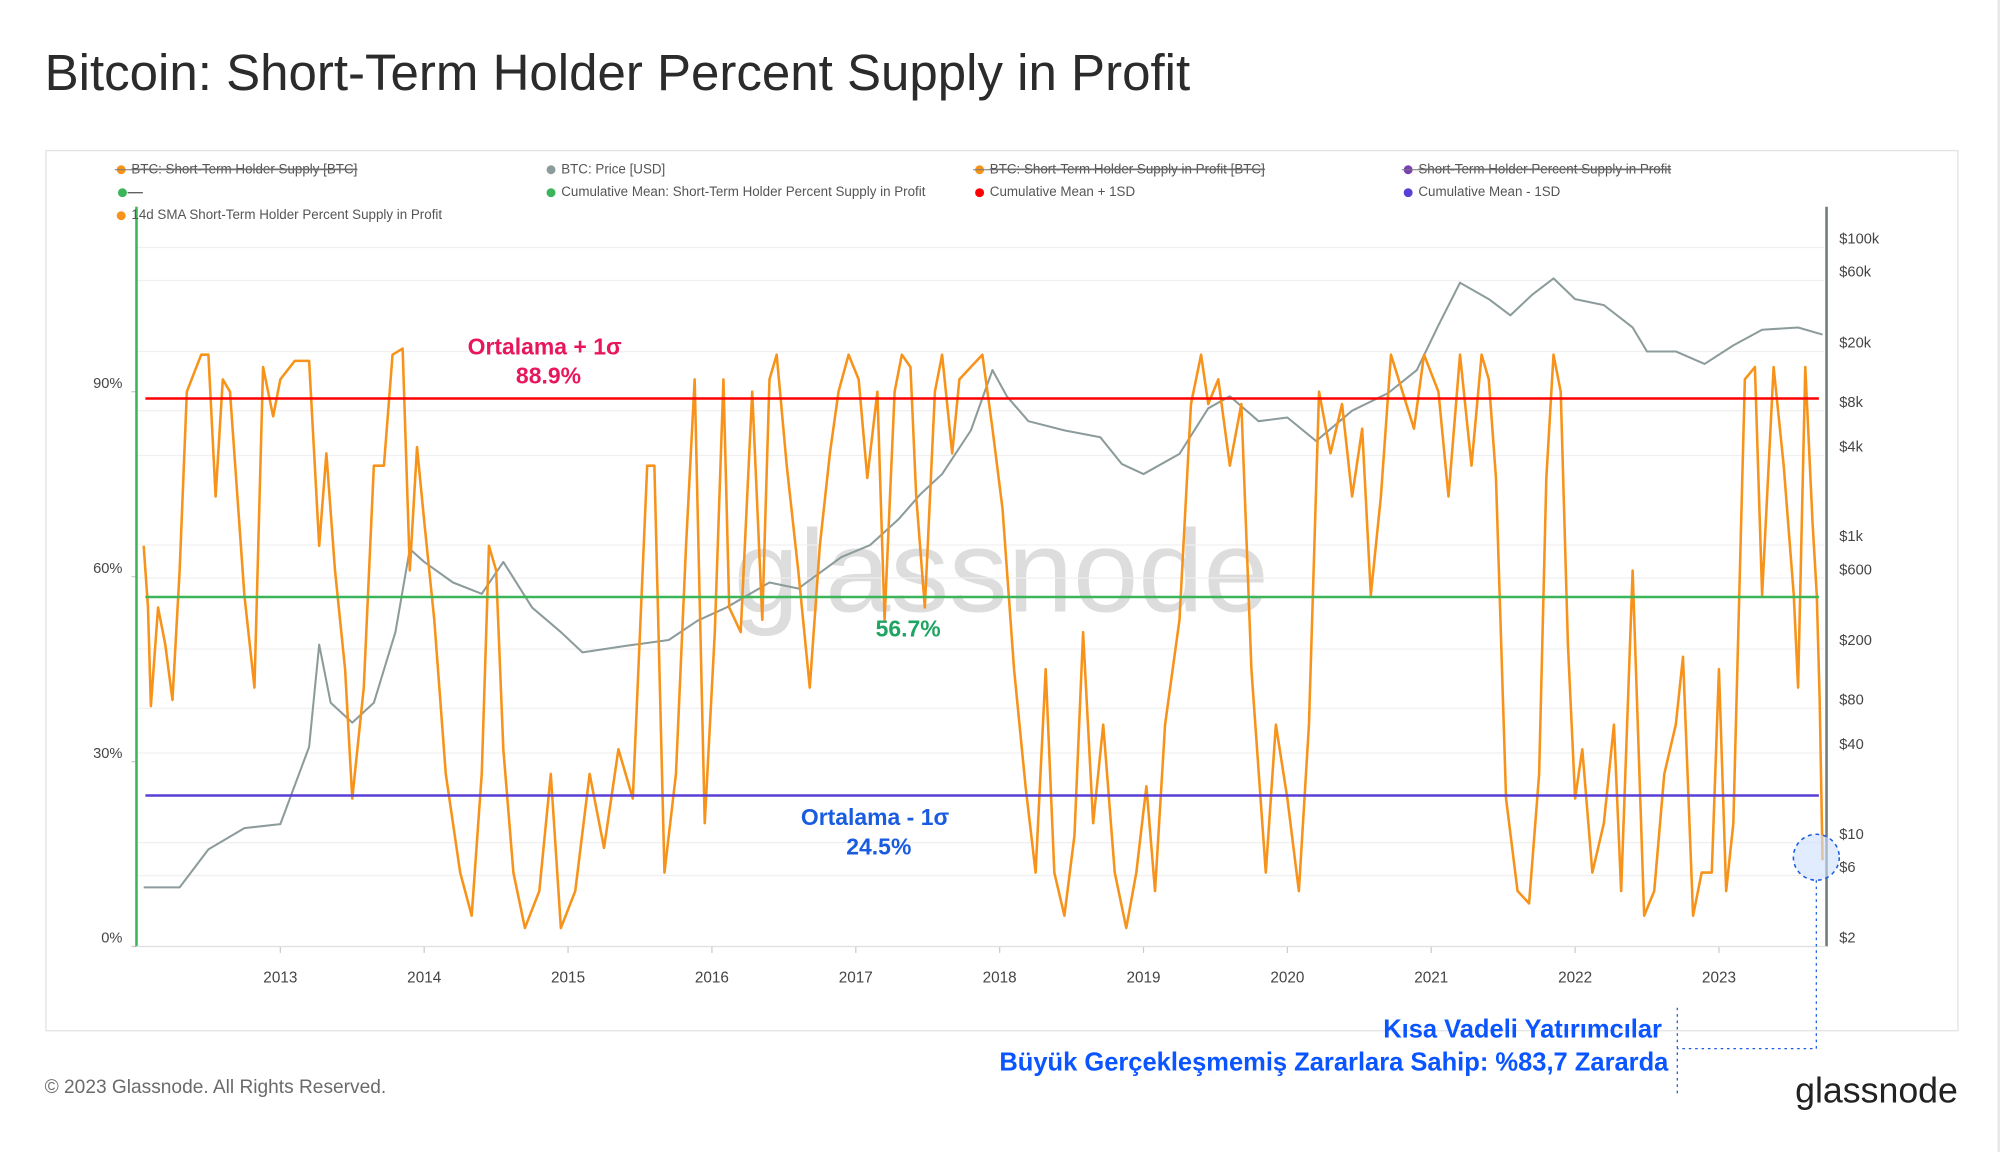  Describe the element at coordinates (545, 346) in the screenshot. I see `reference-label: Ortalama + 1σ` at that location.